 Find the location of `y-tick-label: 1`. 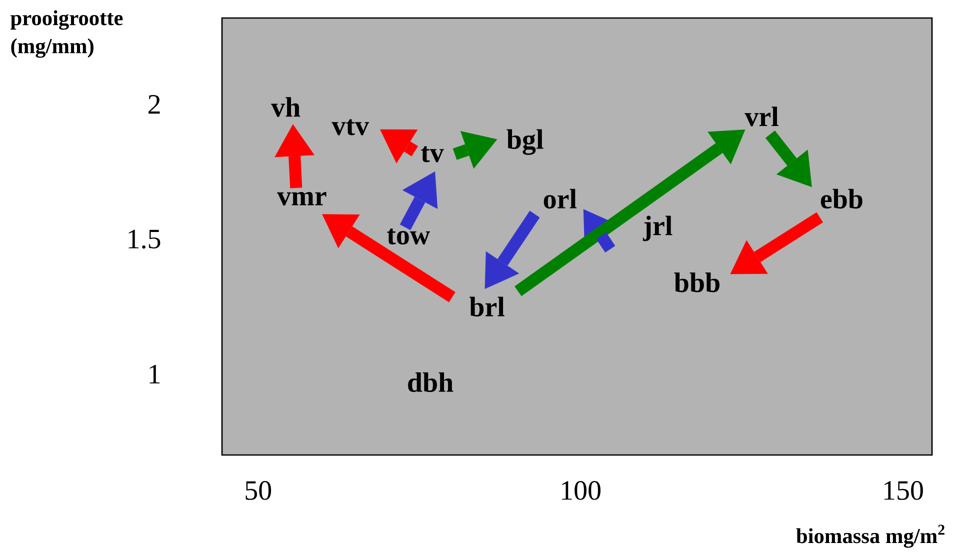

y-tick-label: 1 is located at coordinates (155, 374).